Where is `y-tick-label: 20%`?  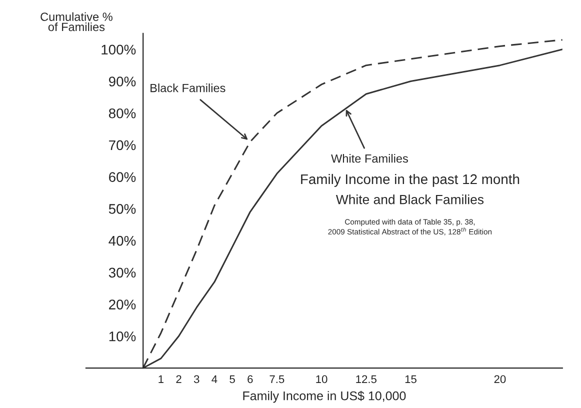 y-tick-label: 20% is located at coordinates (122, 305).